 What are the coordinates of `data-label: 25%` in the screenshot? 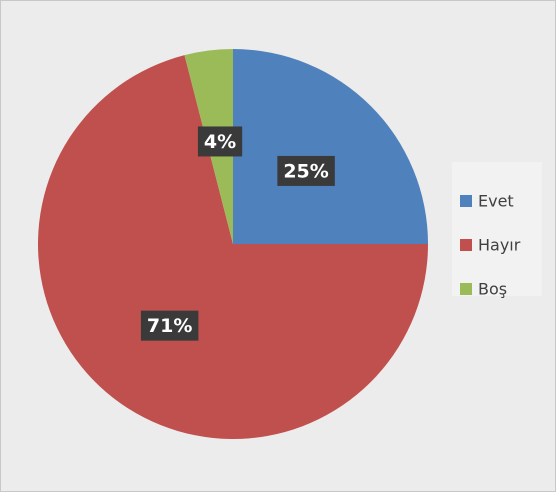 It's located at (305, 171).